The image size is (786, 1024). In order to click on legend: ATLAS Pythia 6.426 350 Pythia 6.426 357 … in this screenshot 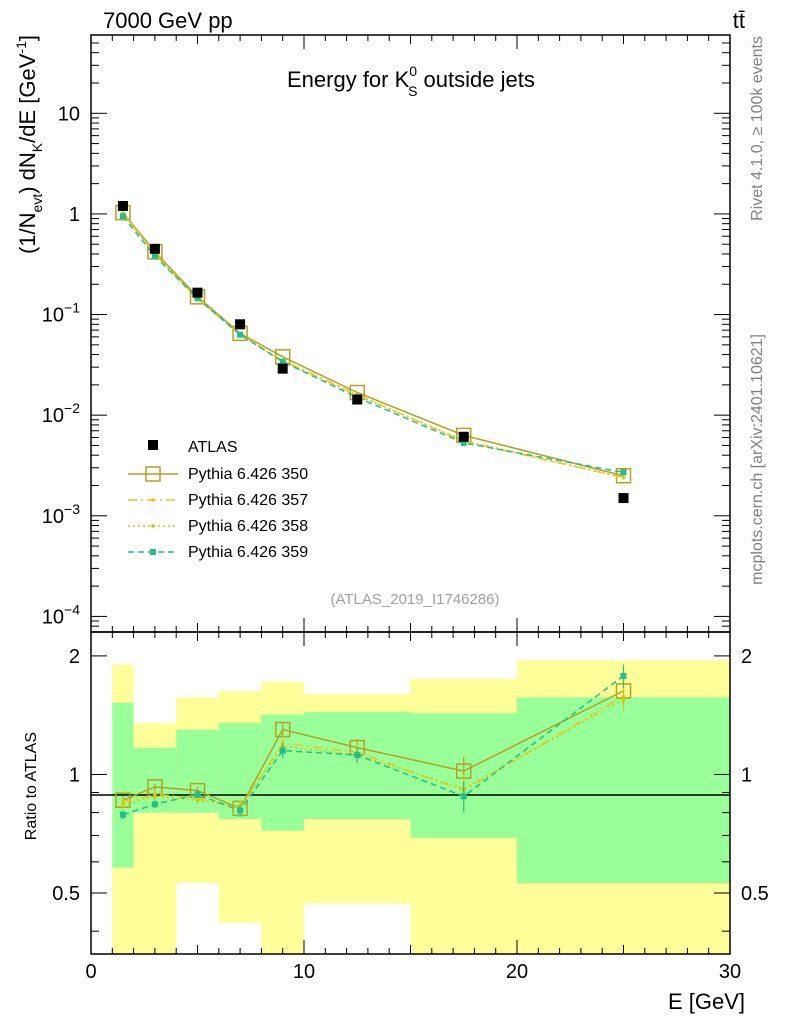, I will do `click(218, 500)`.